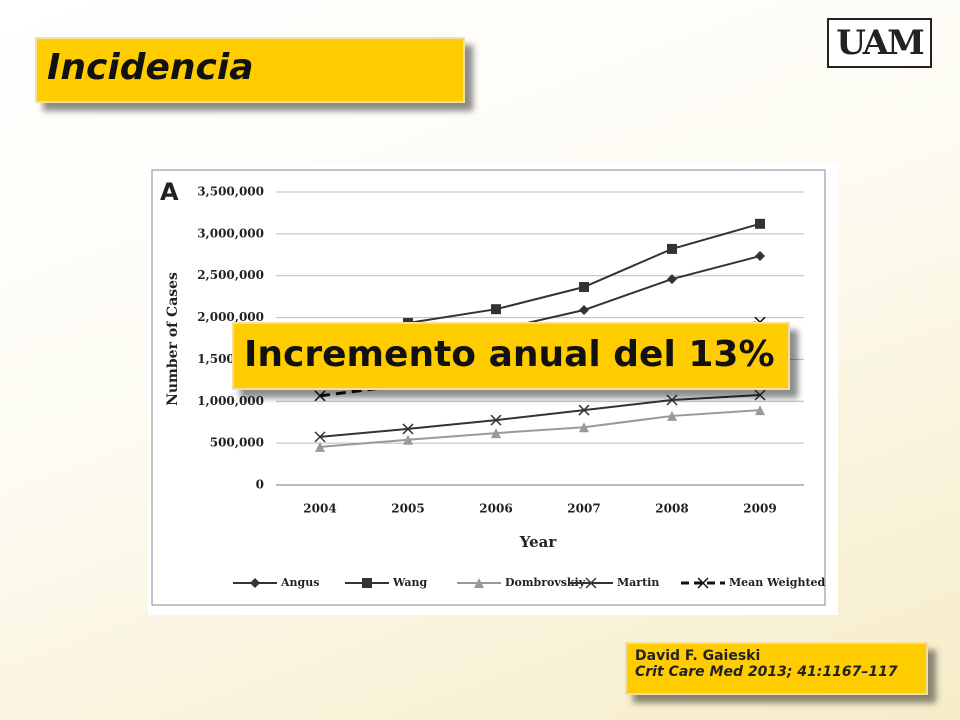 The image size is (960, 720). I want to click on y-axis-label: Number of Cases, so click(173, 339).